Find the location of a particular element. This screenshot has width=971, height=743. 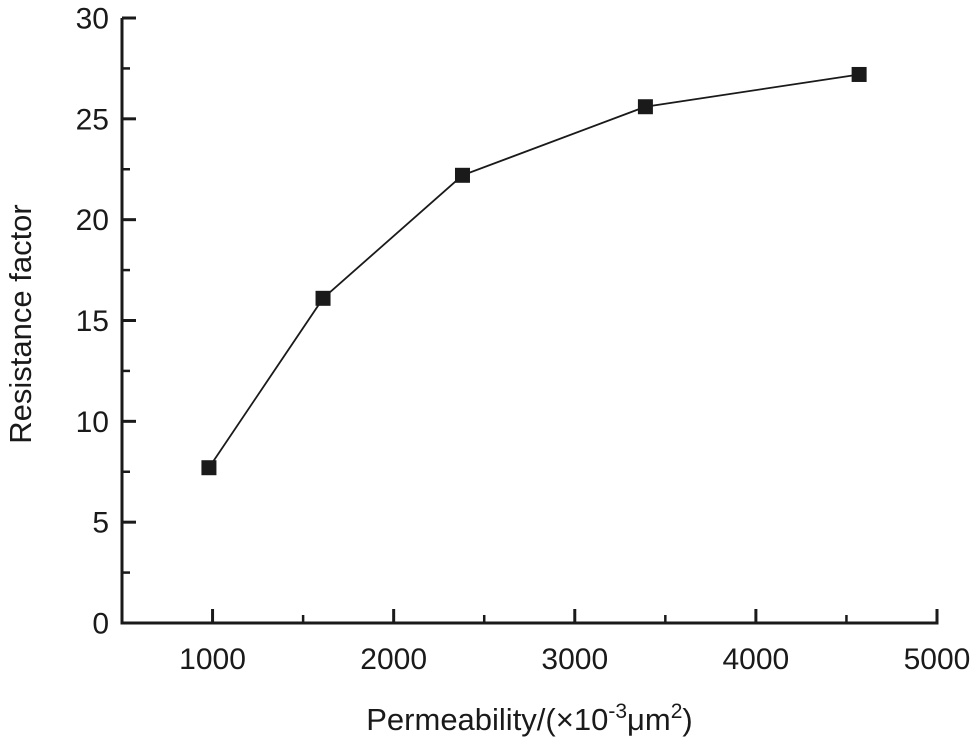

y-tick-label: 25 is located at coordinates (92, 119).